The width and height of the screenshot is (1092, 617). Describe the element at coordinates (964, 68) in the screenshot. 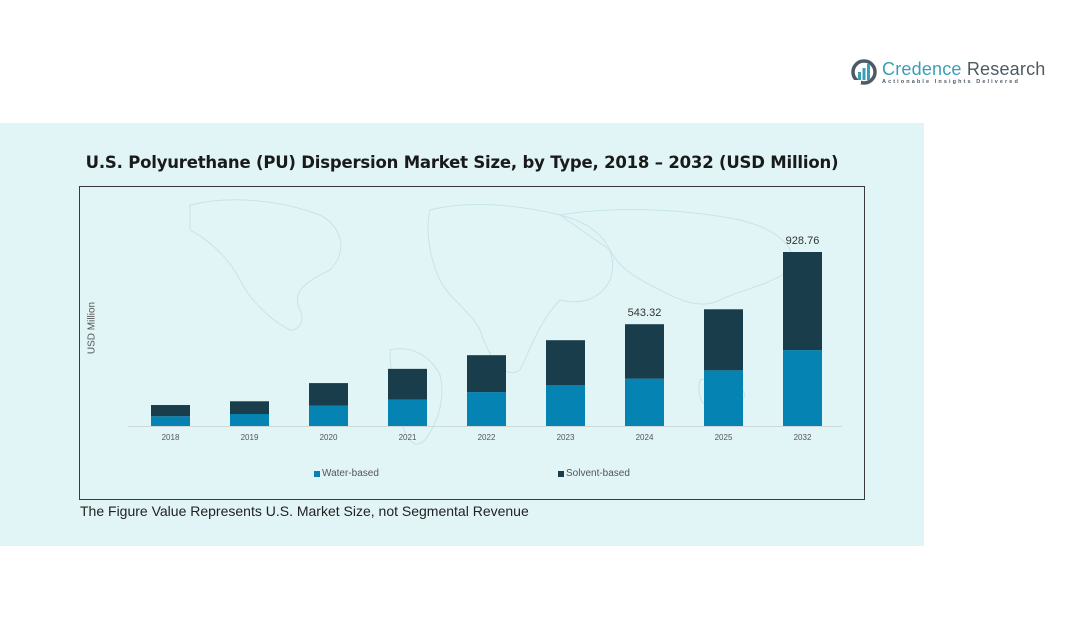

I see `logo-name: Credence Research` at that location.